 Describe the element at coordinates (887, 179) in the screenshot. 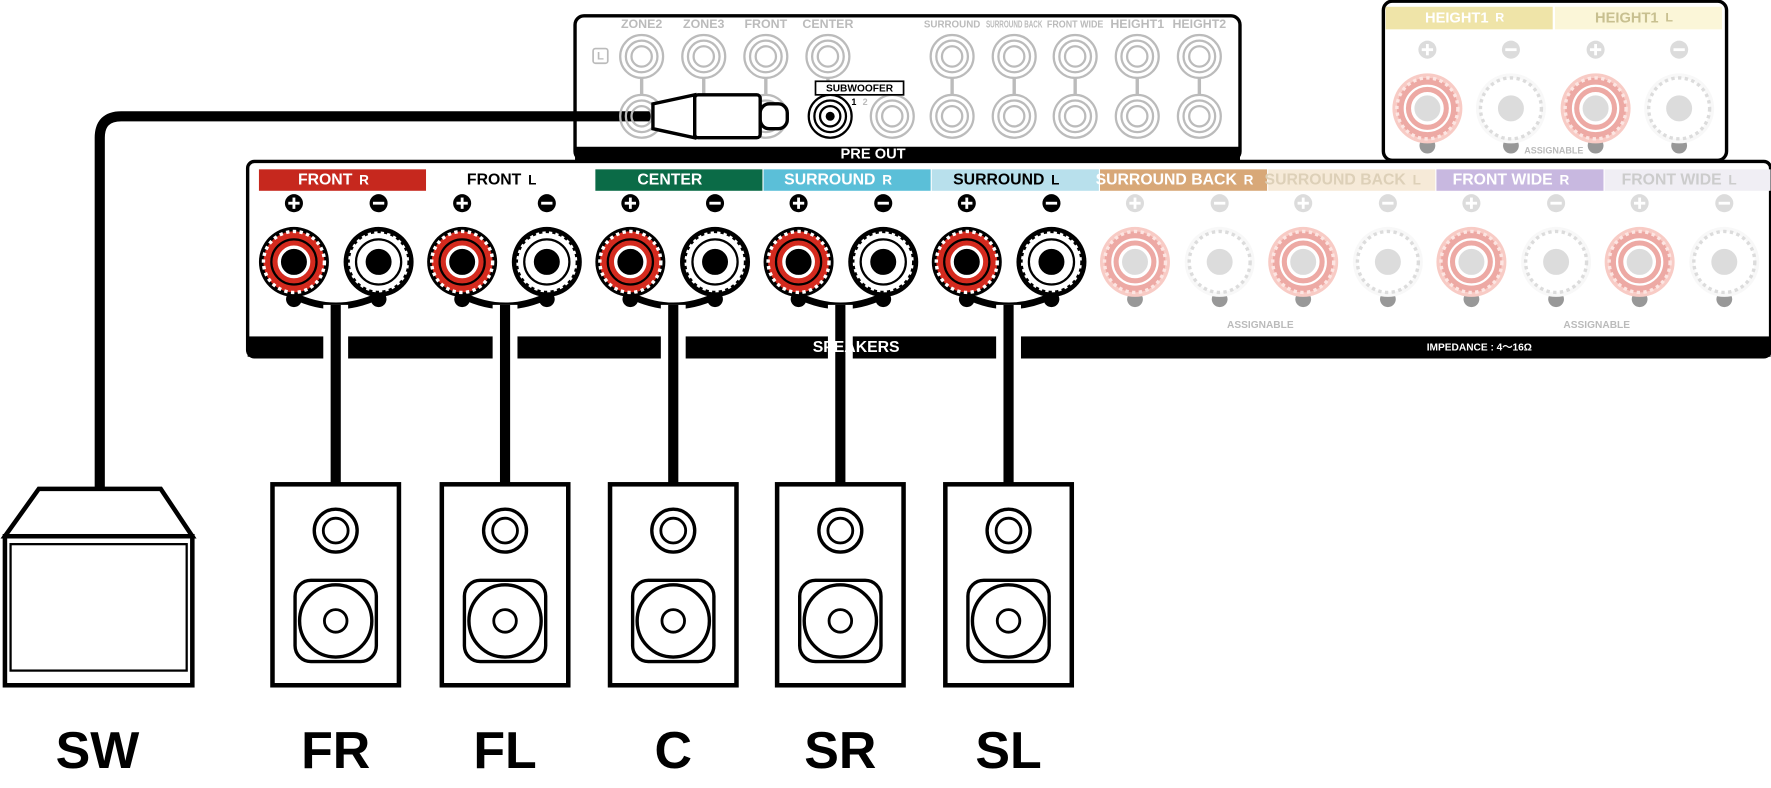

I see `label-part: R` at that location.